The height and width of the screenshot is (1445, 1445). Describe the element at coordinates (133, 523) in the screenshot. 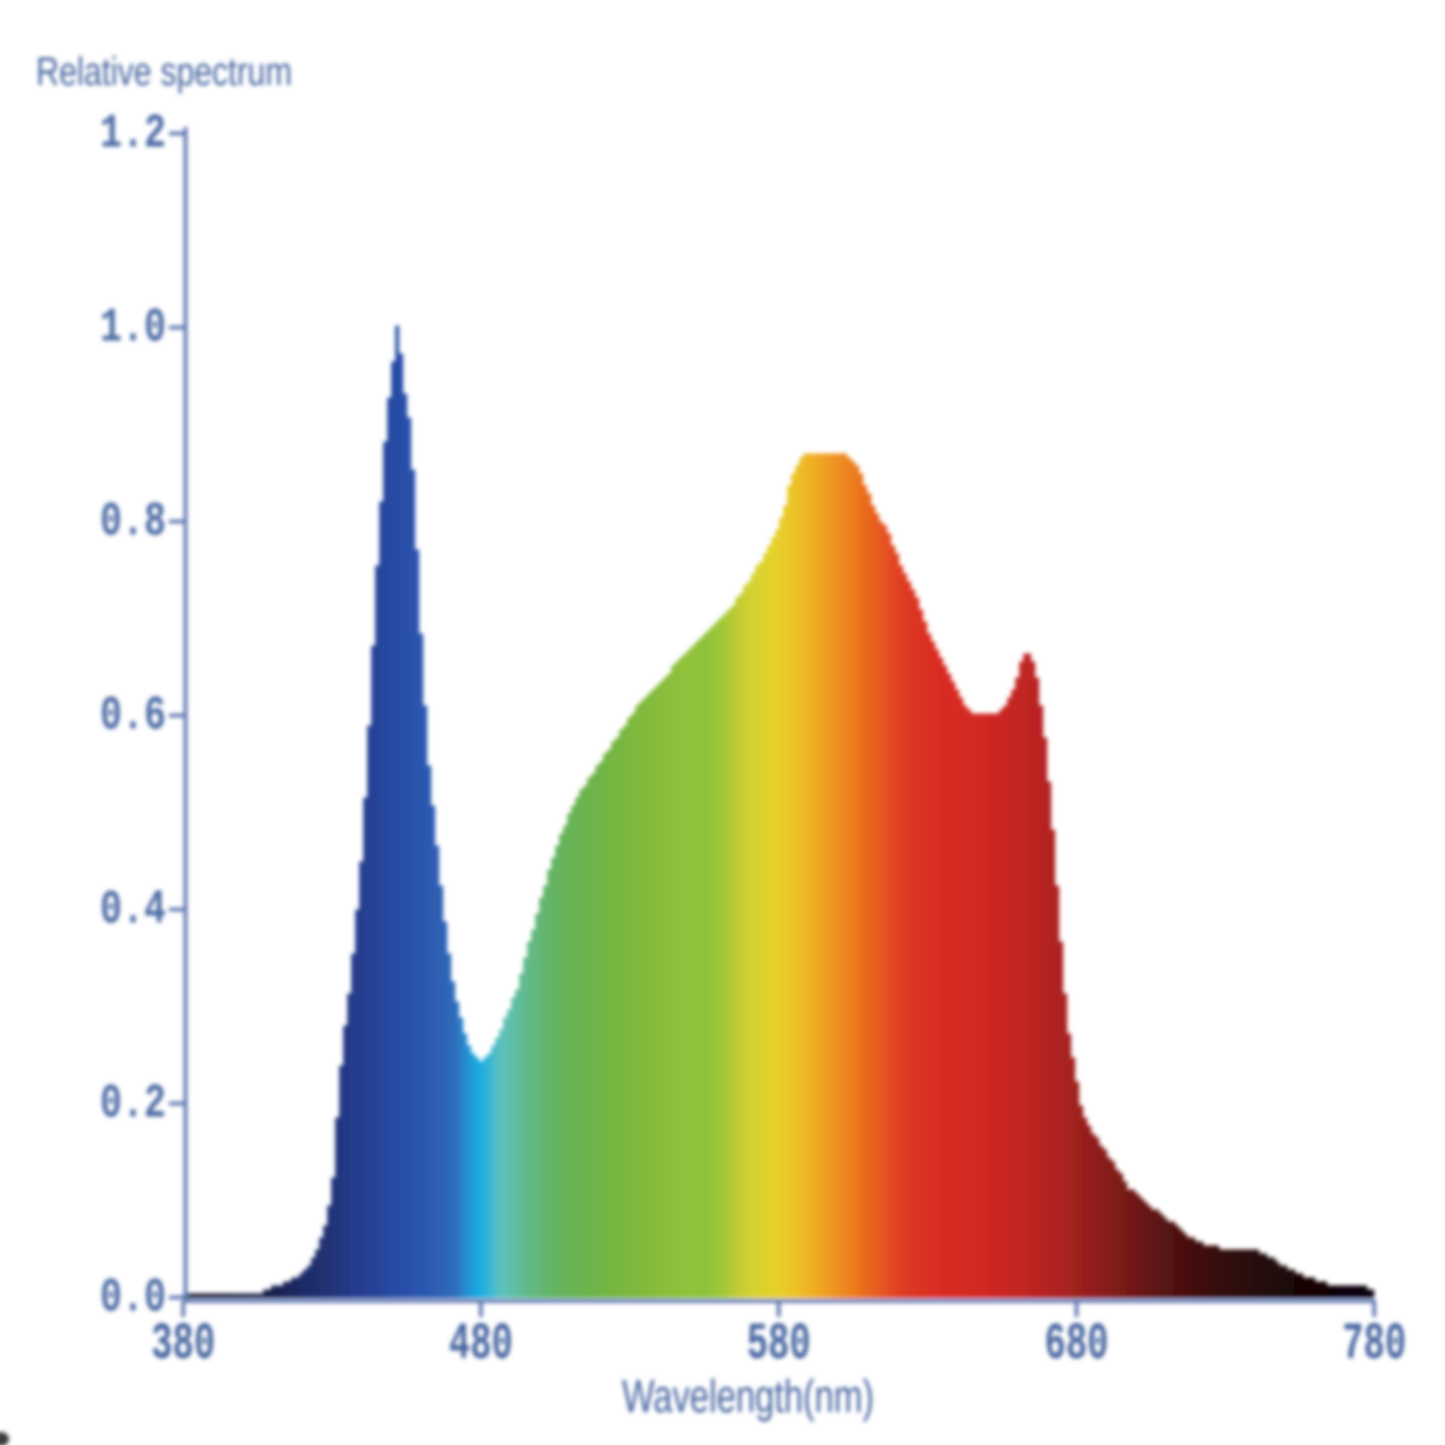

I see `svg-text: 0.8` at that location.